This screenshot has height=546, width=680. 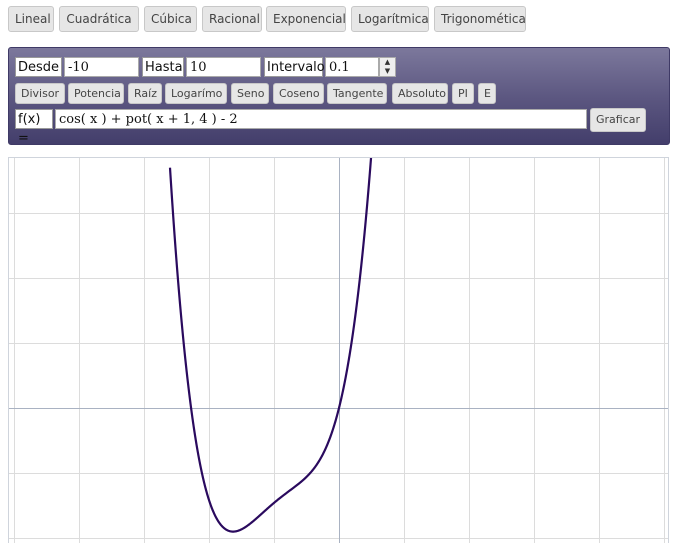 I want to click on absoluto-button: Absoluto, so click(x=420, y=93).